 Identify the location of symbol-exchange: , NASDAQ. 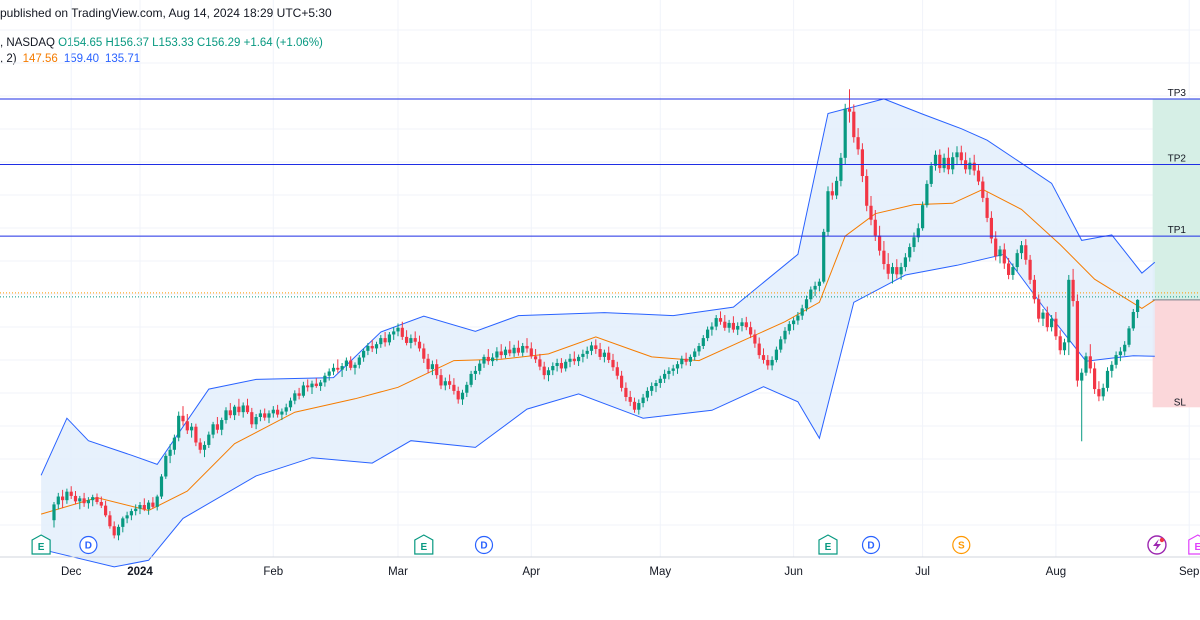
(27, 43).